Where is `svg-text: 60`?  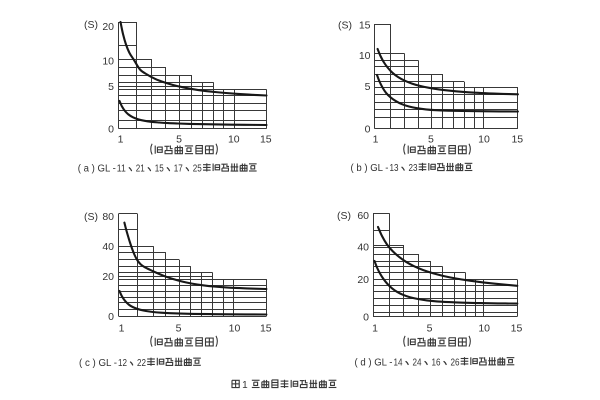 svg-text: 60 is located at coordinates (363, 216).